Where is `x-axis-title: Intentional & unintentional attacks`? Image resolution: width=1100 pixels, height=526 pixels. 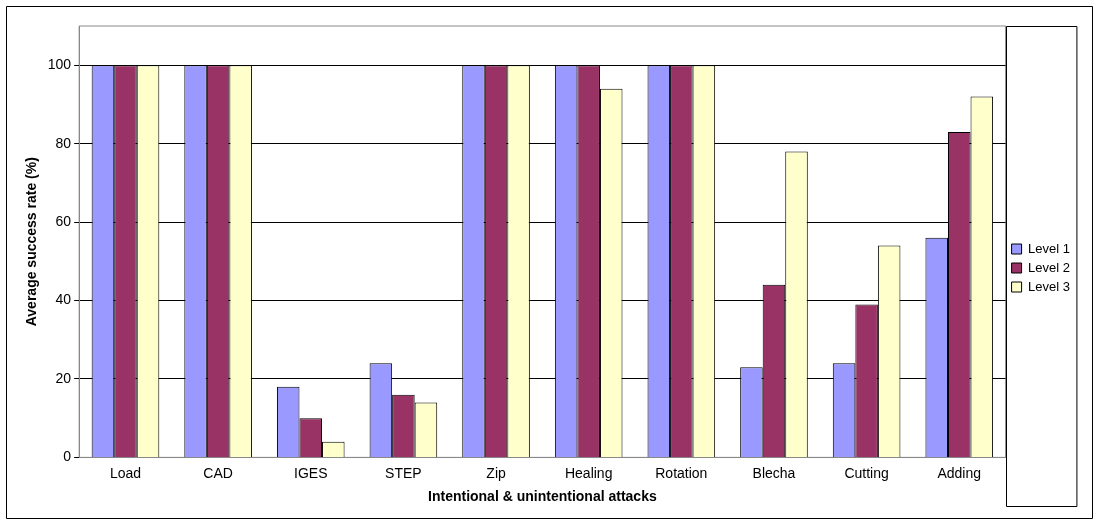
x-axis-title: Intentional & unintentional attacks is located at coordinates (542, 496).